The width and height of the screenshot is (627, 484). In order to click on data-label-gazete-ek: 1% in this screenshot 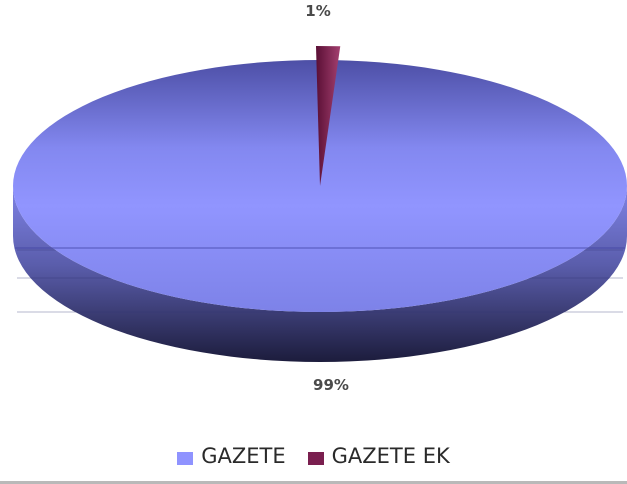, I will do `click(317, 11)`.